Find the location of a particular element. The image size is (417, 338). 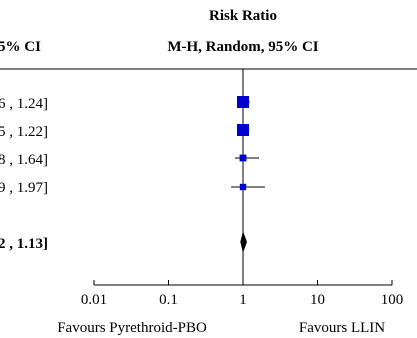

favours-left-label: Favours Pyrethroid-PBO is located at coordinates (132, 328).